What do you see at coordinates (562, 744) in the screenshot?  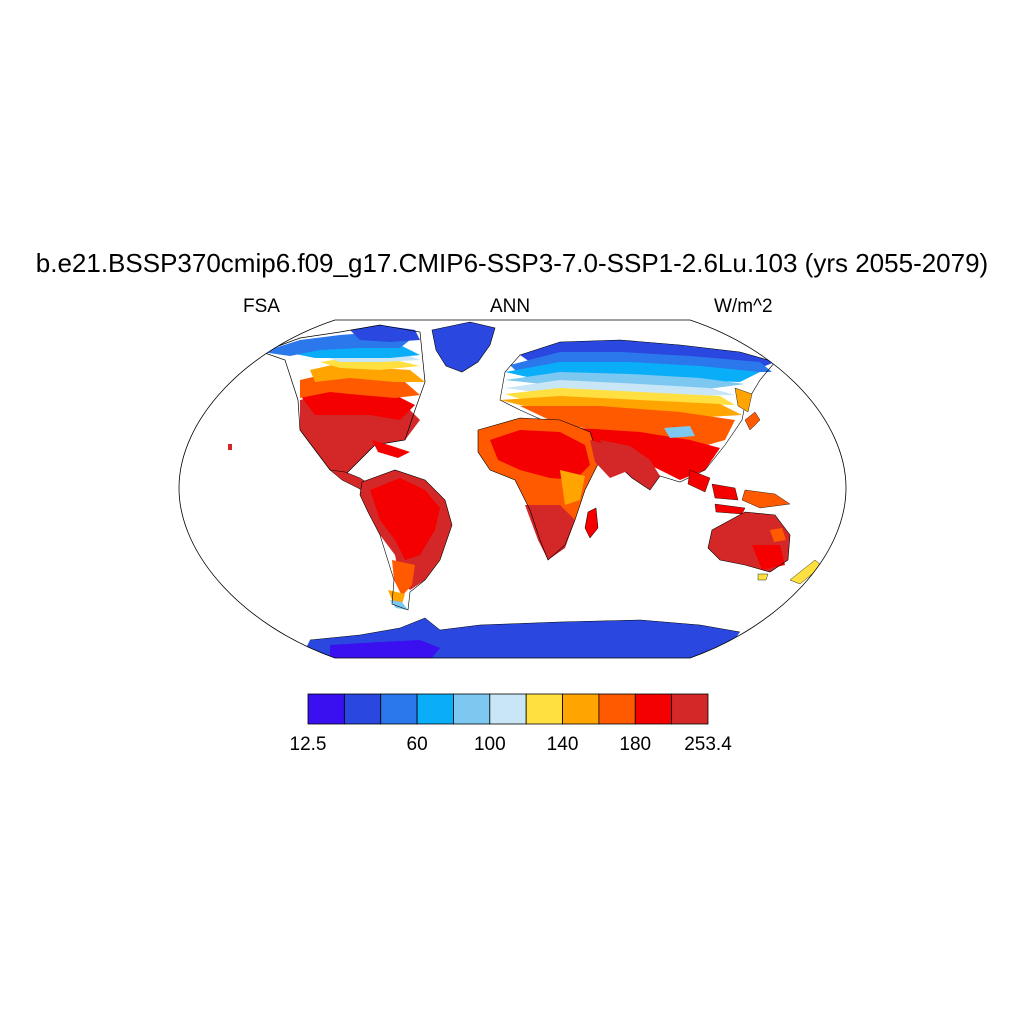 I see `colorbar-label-3: 140` at bounding box center [562, 744].